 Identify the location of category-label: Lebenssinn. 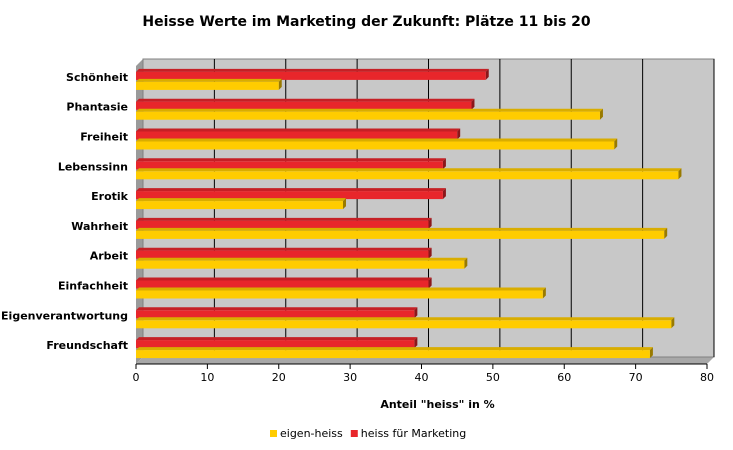
(93, 166).